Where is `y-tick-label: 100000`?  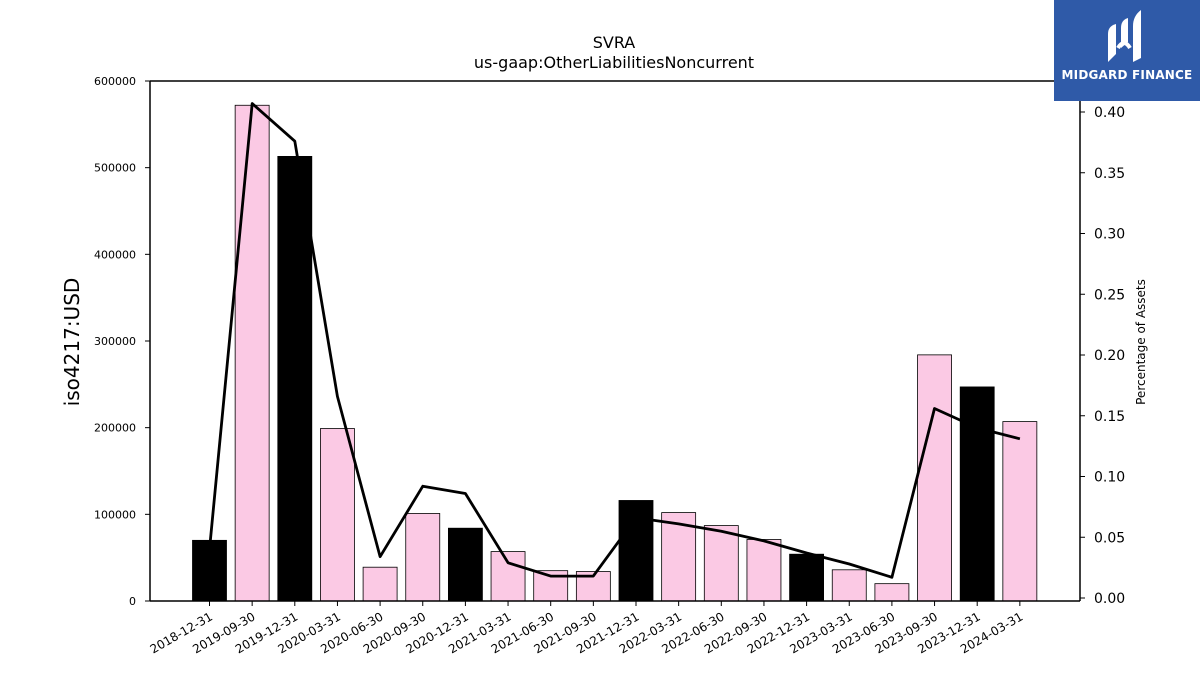
y-tick-label: 100000 is located at coordinates (115, 514).